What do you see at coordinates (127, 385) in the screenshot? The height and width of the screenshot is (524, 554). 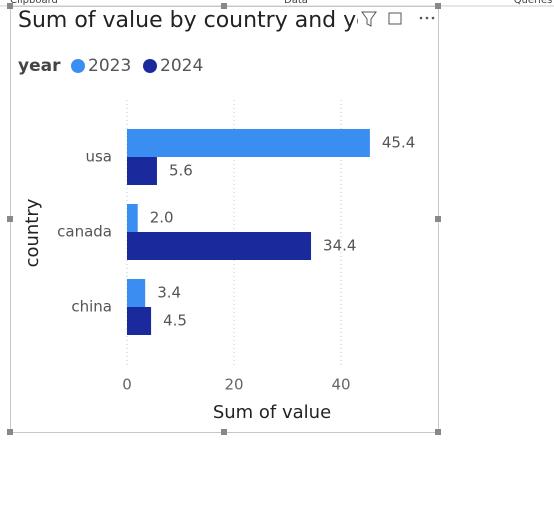 I see `x-tick-label: 0` at bounding box center [127, 385].